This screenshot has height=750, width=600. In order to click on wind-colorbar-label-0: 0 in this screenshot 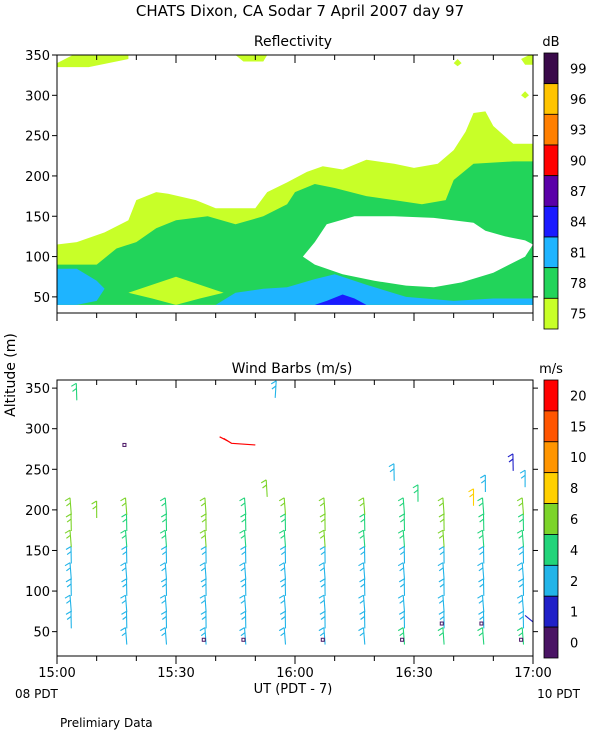, I will do `click(574, 644)`.